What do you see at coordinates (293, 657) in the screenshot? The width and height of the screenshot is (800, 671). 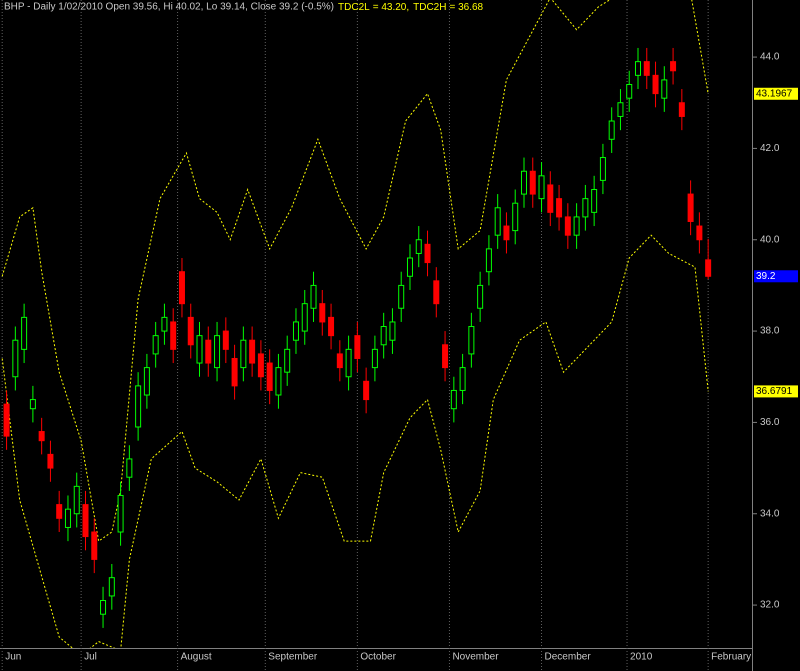 I see `x-tick-label: September` at bounding box center [293, 657].